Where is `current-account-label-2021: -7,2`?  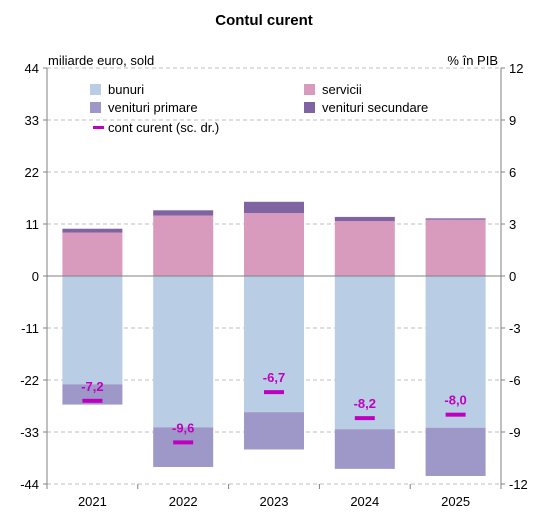
current-account-label-2021: -7,2 is located at coordinates (92, 386).